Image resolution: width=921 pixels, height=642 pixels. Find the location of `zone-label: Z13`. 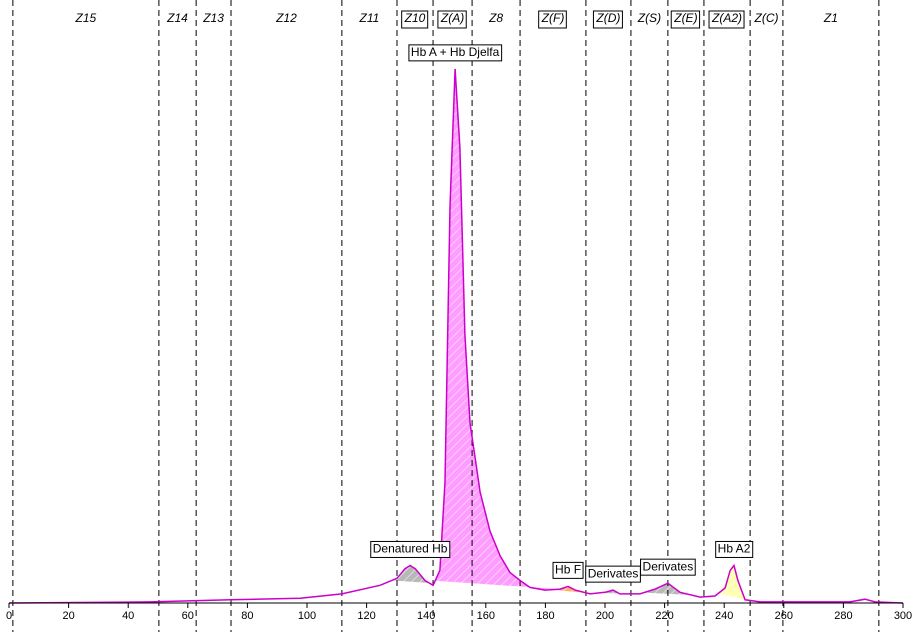

zone-label: Z13 is located at coordinates (213, 18).